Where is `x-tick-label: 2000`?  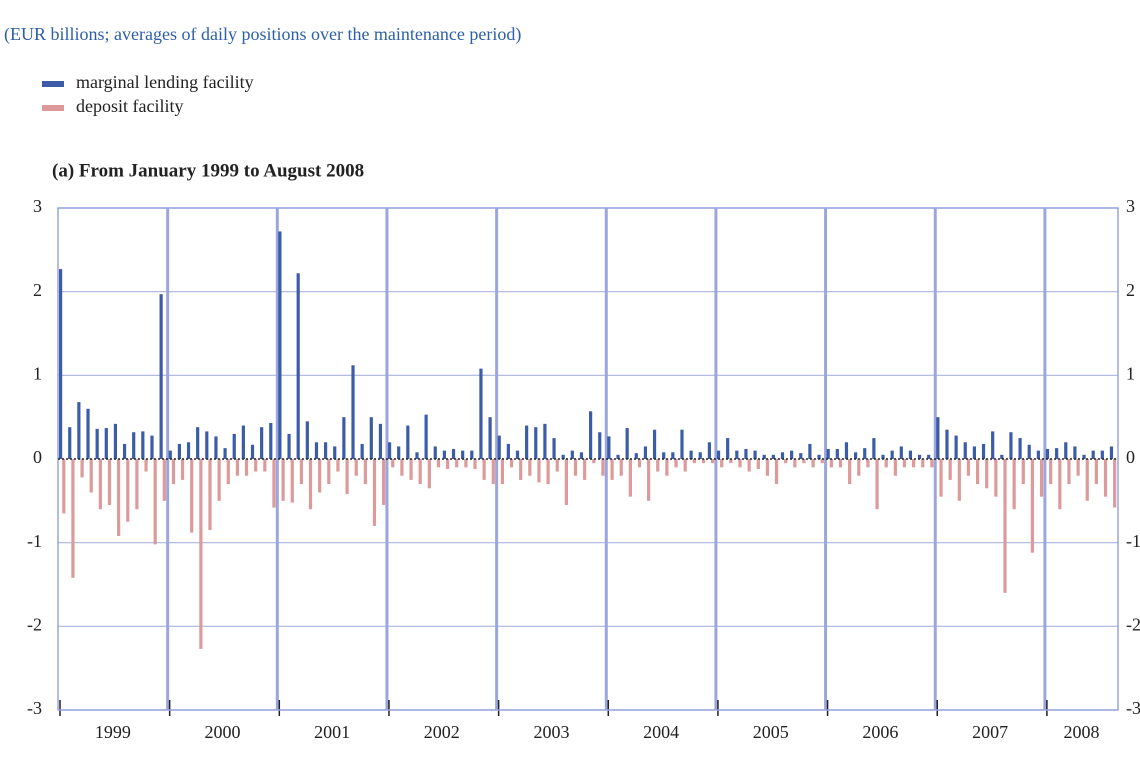 x-tick-label: 2000 is located at coordinates (222, 732).